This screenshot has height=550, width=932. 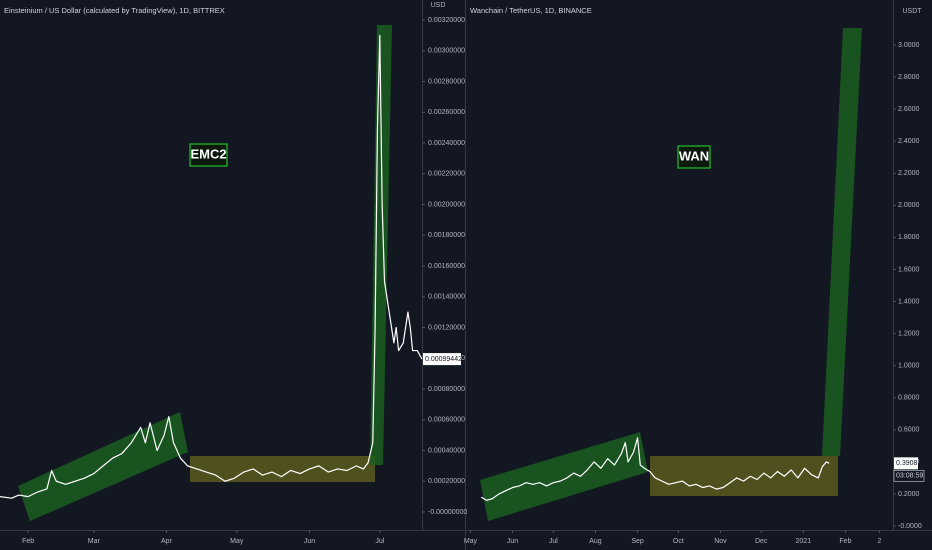 What do you see at coordinates (446, 143) in the screenshot?
I see `y-tick-label: 0.00240000` at bounding box center [446, 143].